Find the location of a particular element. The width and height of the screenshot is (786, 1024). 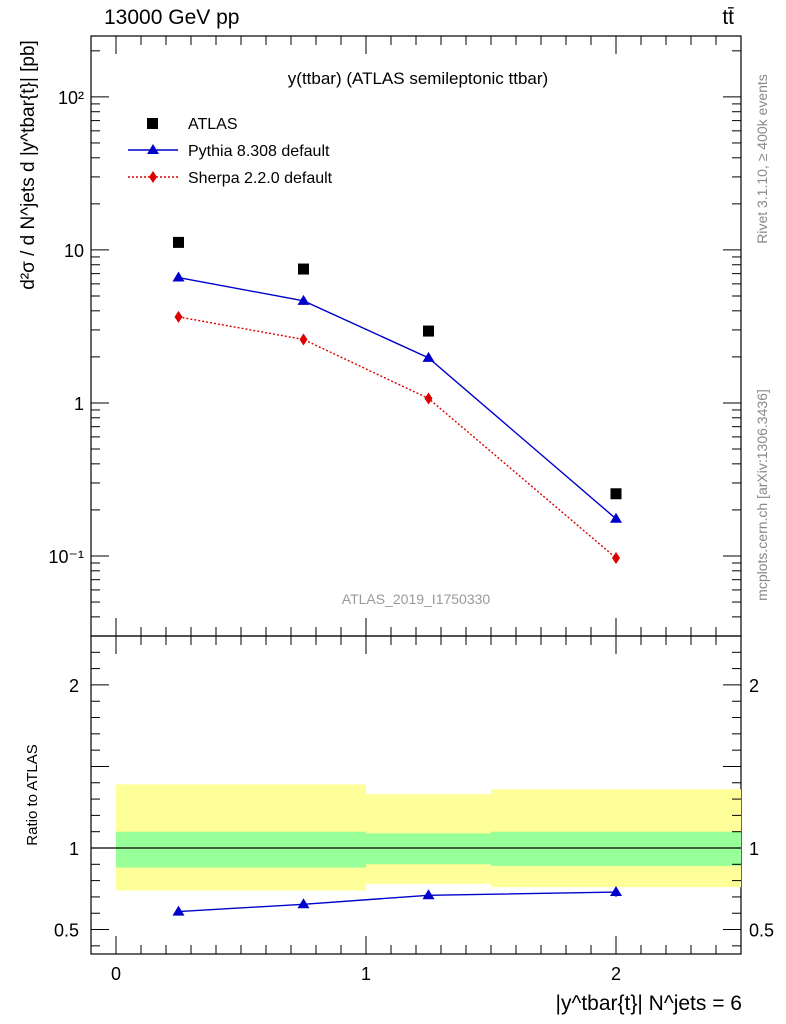

x-axis-label: |y^tbar{t}| N^jets = 6 is located at coordinates (649, 1003).